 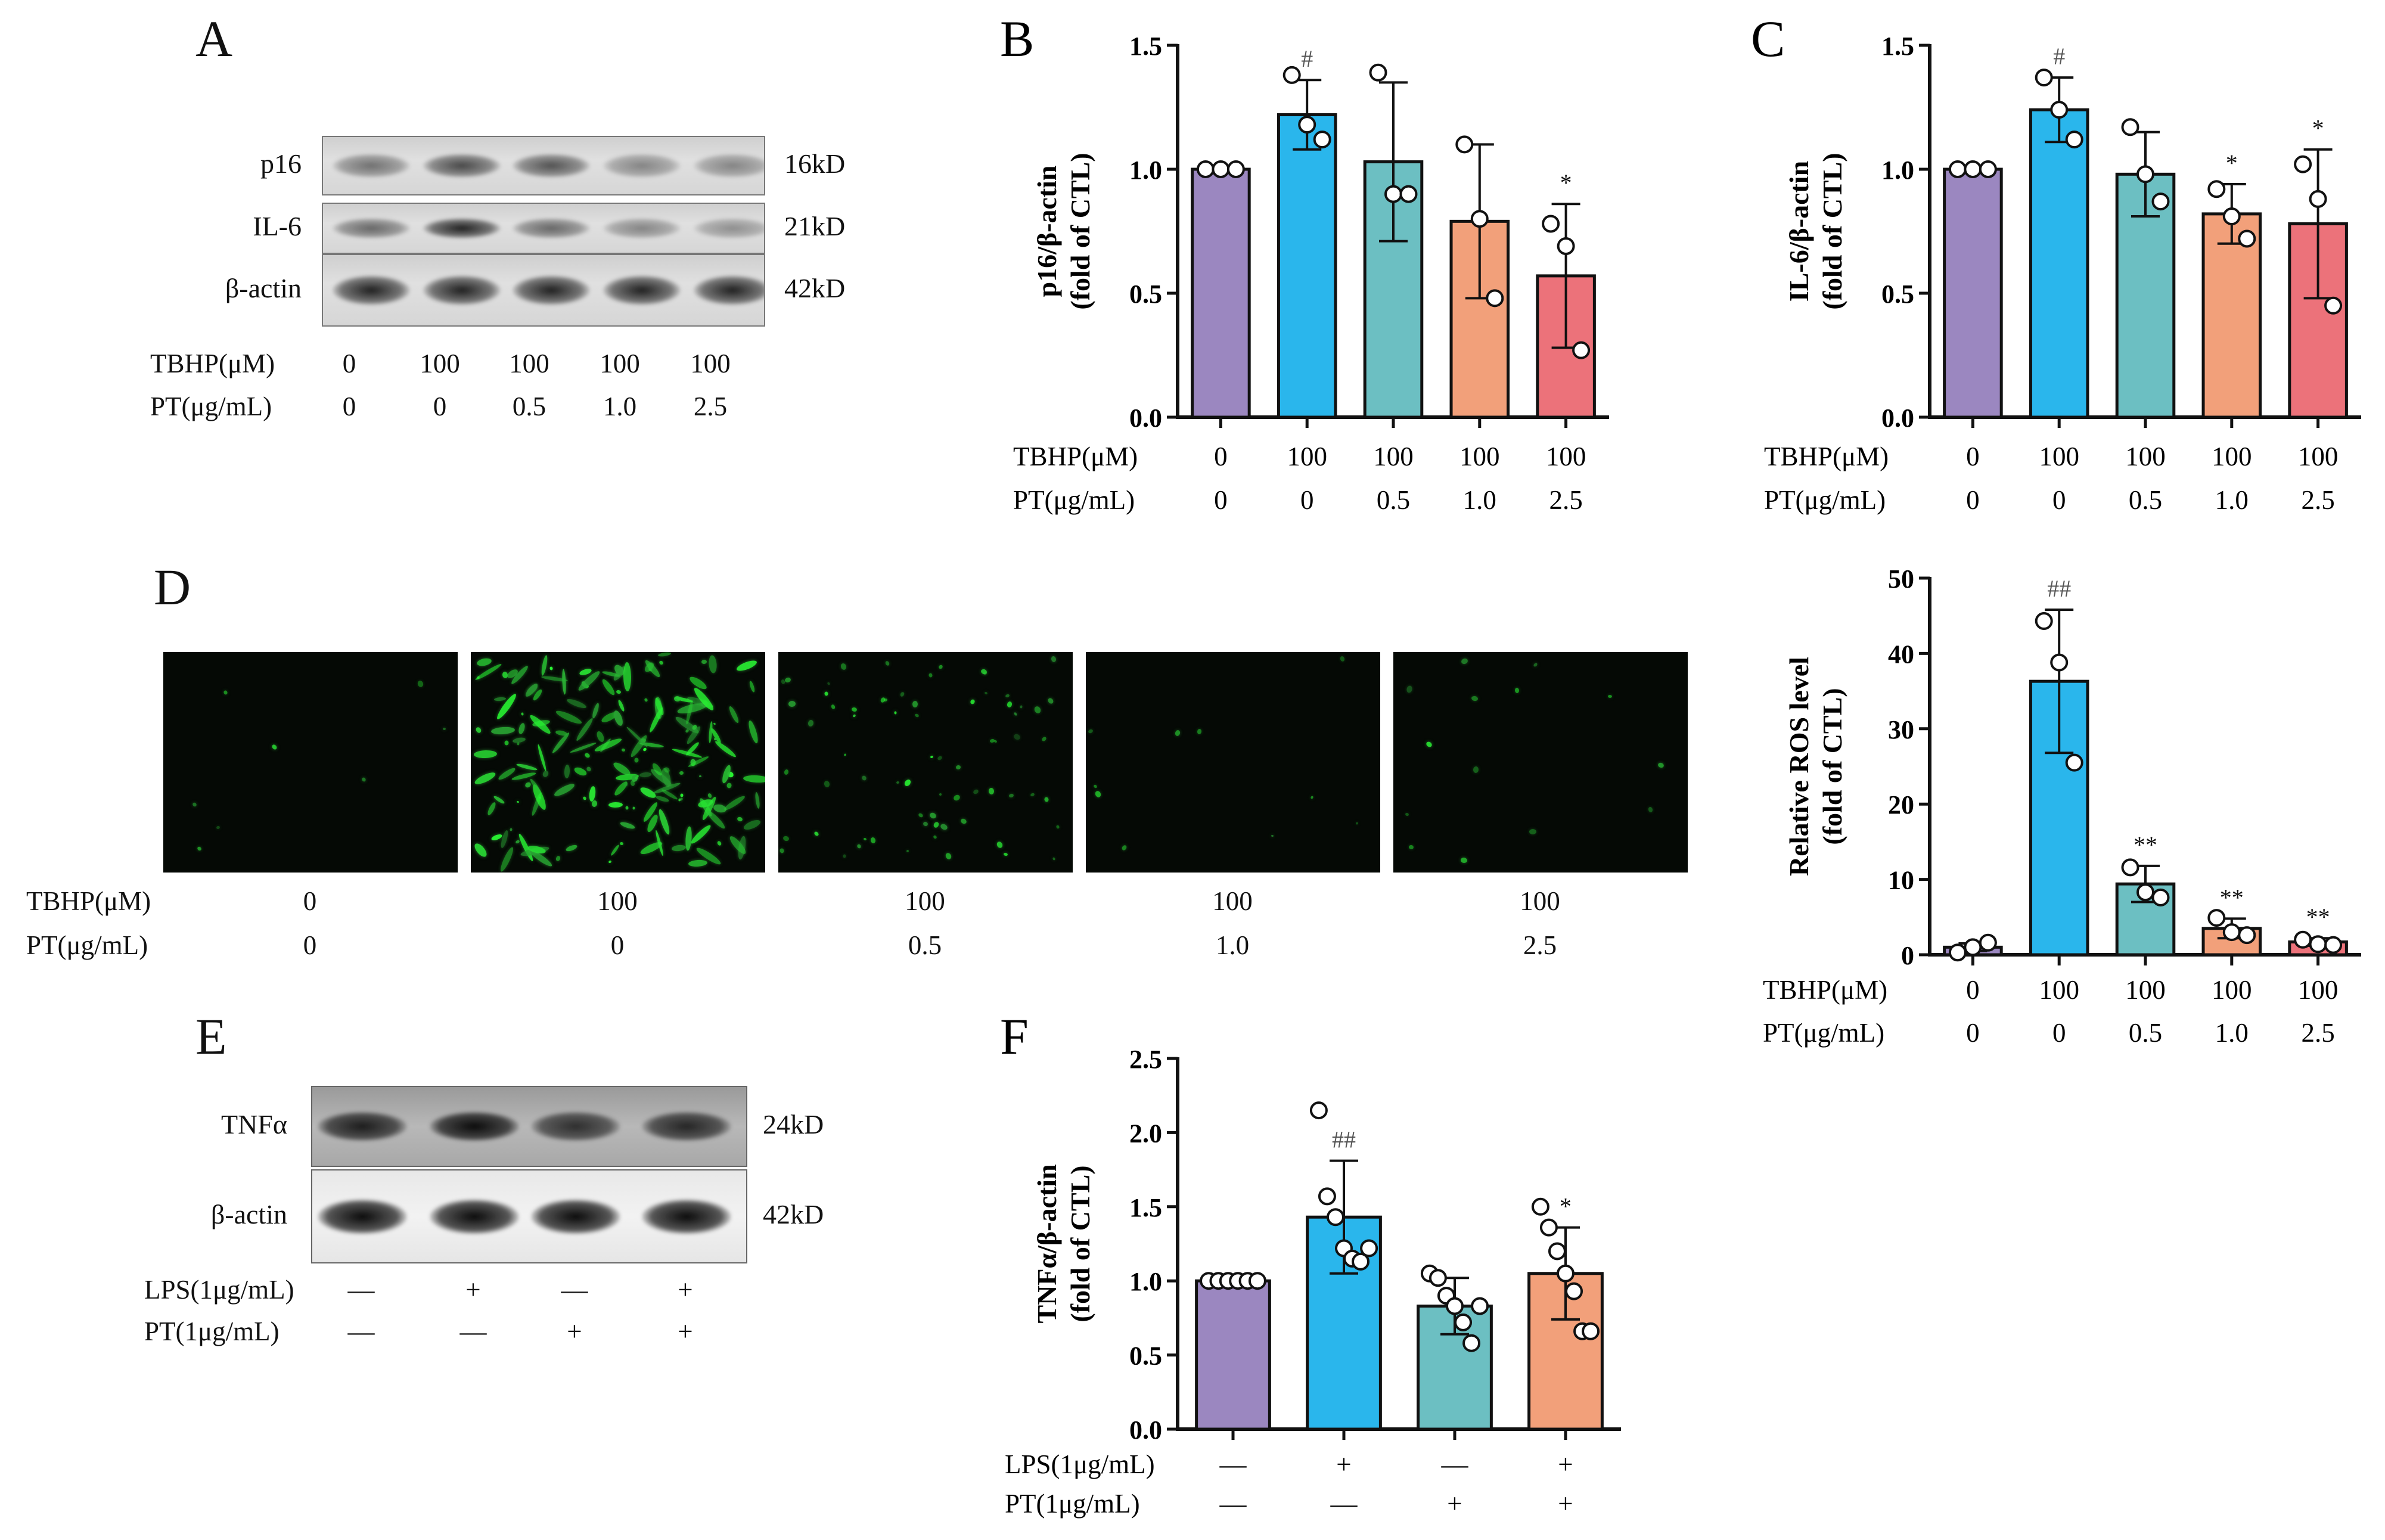 I want to click on y-tick-label: 40, so click(x=1901, y=654).